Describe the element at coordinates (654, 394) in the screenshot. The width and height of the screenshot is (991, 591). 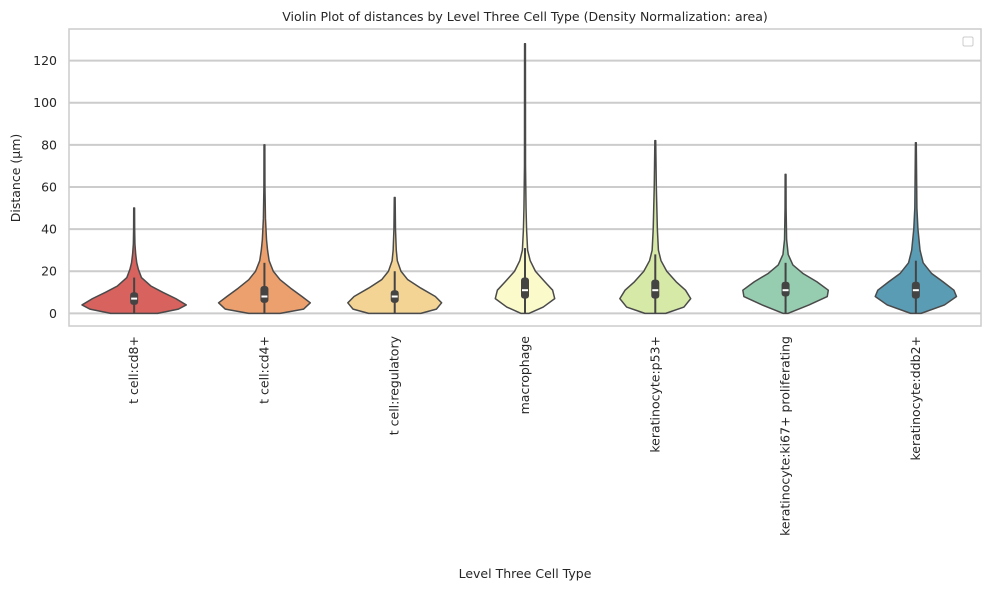
I see `x-tick-label: keratinocyte:p53+` at that location.